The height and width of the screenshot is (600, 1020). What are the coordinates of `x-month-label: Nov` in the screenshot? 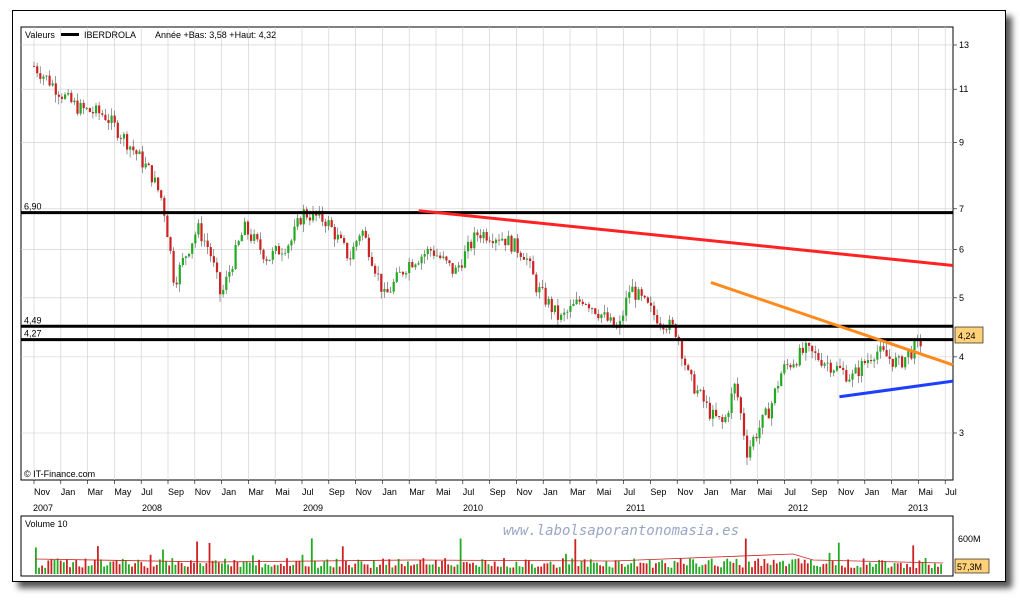 It's located at (685, 492).